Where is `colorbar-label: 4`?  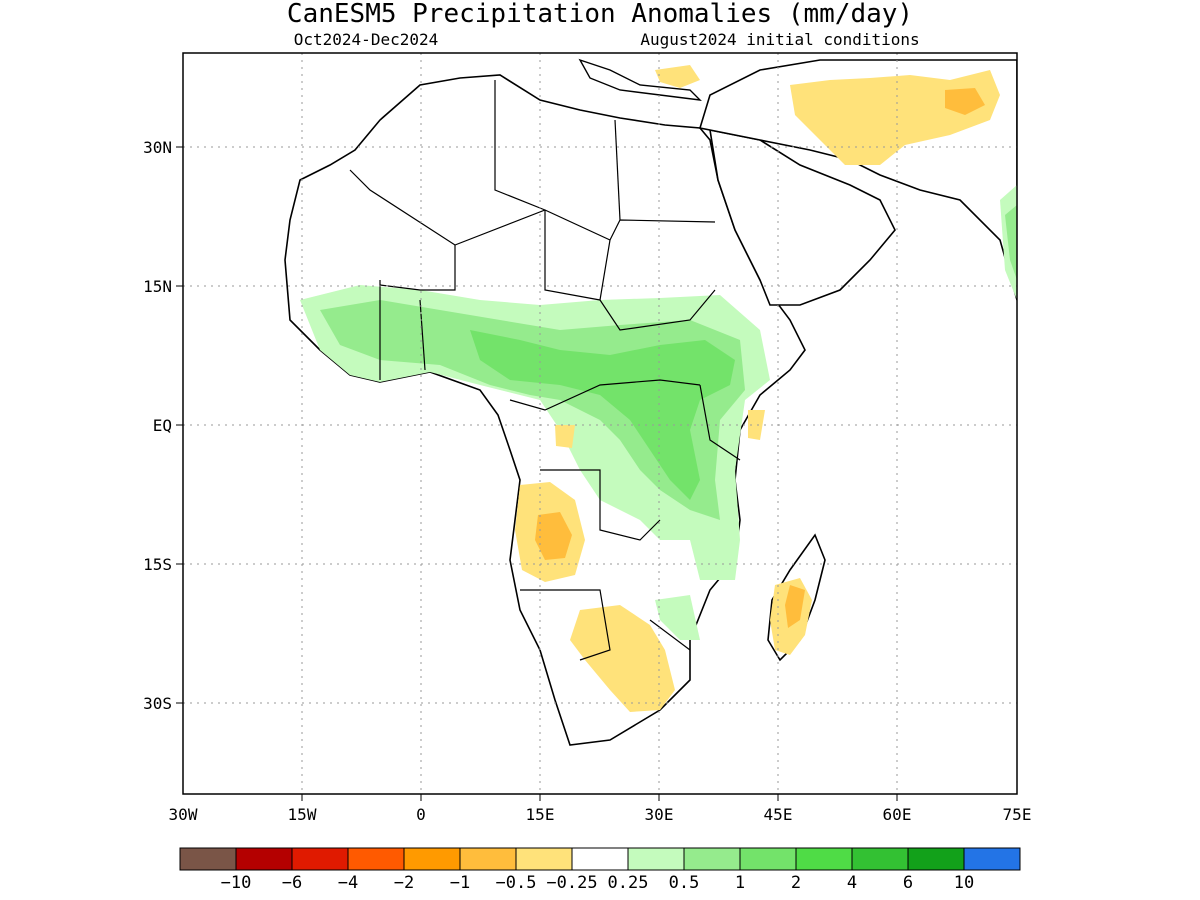 colorbar-label: 4 is located at coordinates (852, 883).